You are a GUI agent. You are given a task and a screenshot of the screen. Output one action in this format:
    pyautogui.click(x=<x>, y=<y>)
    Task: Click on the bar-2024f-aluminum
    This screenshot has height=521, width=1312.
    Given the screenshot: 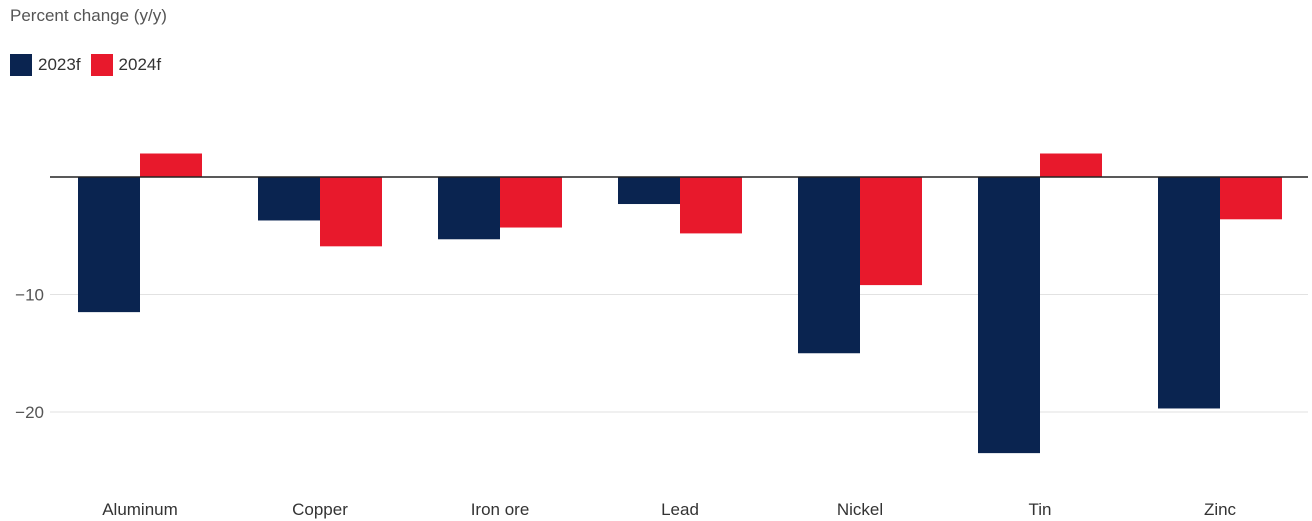 What is the action you would take?
    pyautogui.click(x=171, y=165)
    